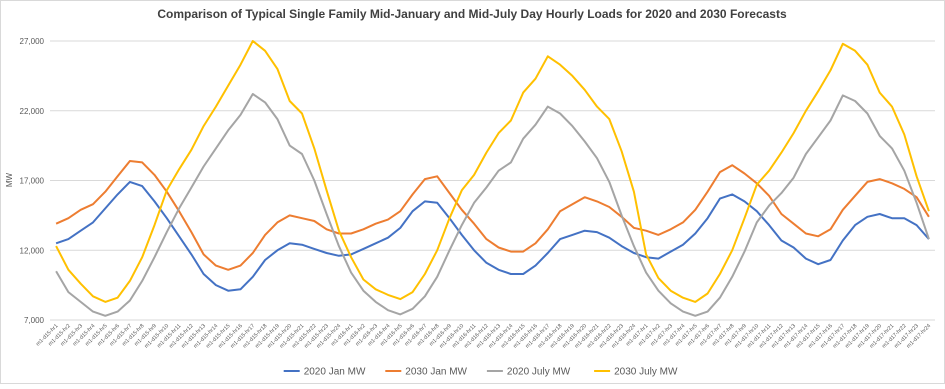 The width and height of the screenshot is (945, 389). Describe the element at coordinates (646, 372) in the screenshot. I see `legend-label: 2030 July MW` at that location.